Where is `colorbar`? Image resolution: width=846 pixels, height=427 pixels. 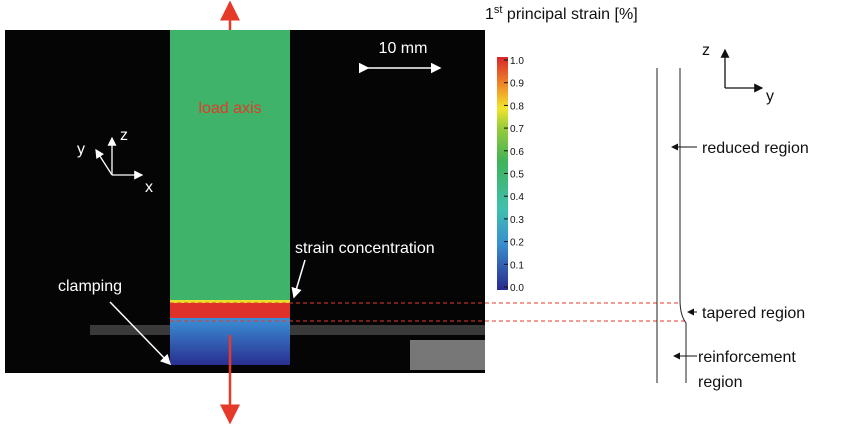 colorbar is located at coordinates (502, 173).